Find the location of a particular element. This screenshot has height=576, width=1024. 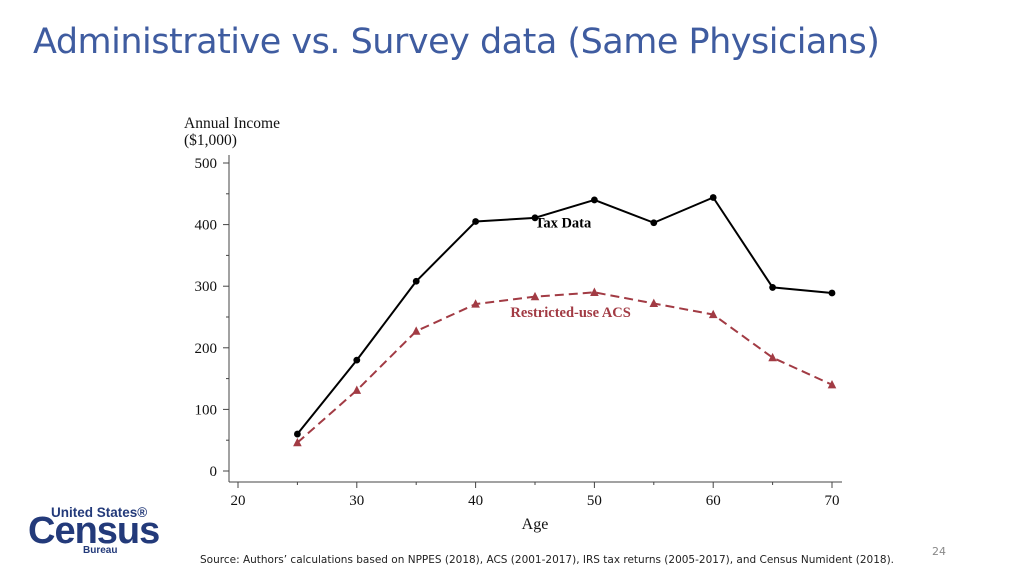

logo-main-text: Census is located at coordinates (94, 531).